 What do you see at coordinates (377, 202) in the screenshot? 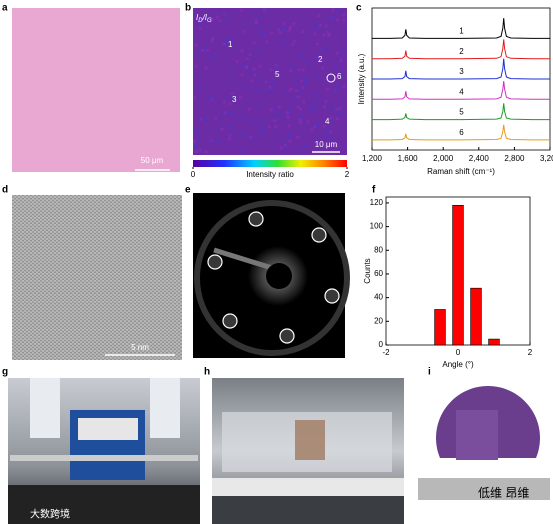
I see `y-tick-label: 120` at bounding box center [377, 202].